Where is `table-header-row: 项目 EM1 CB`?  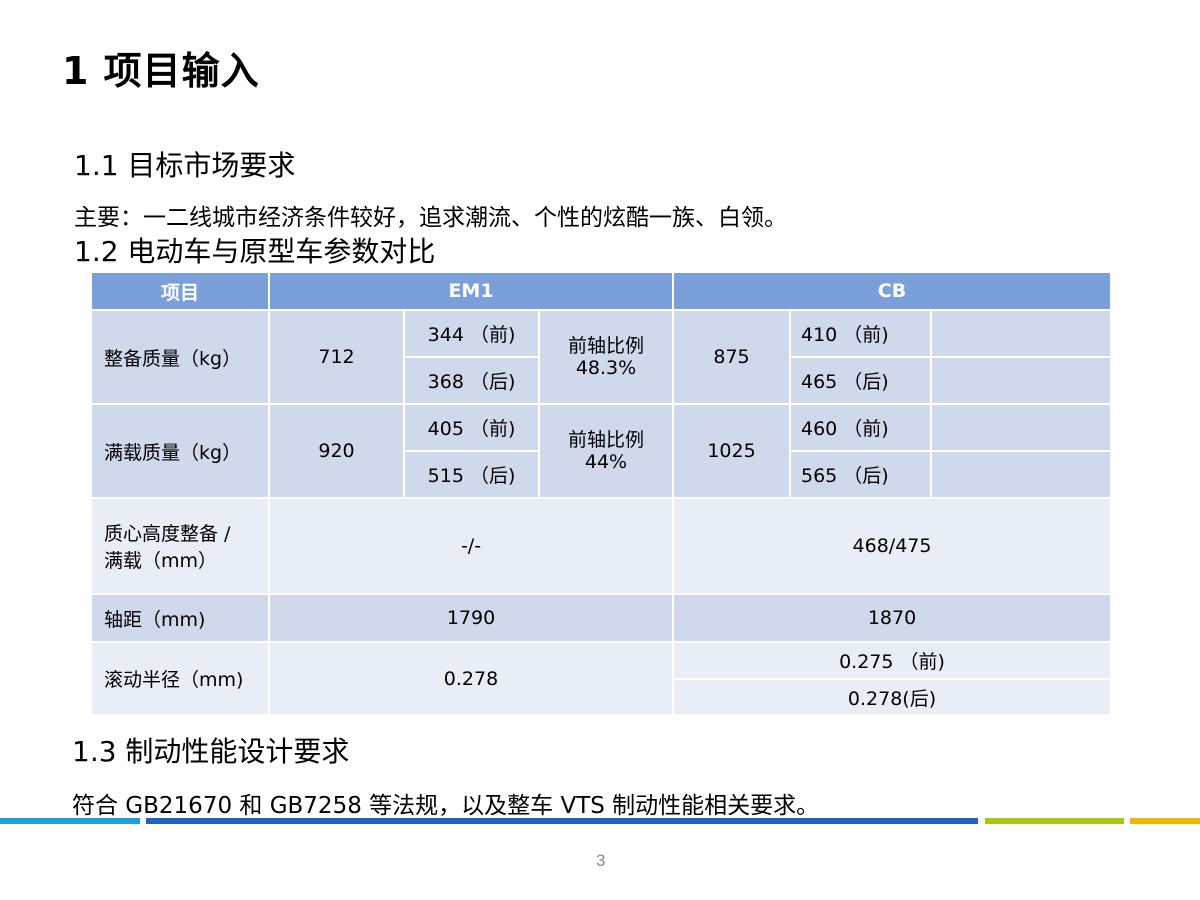
table-header-row: 项目 EM1 CB is located at coordinates (601, 291).